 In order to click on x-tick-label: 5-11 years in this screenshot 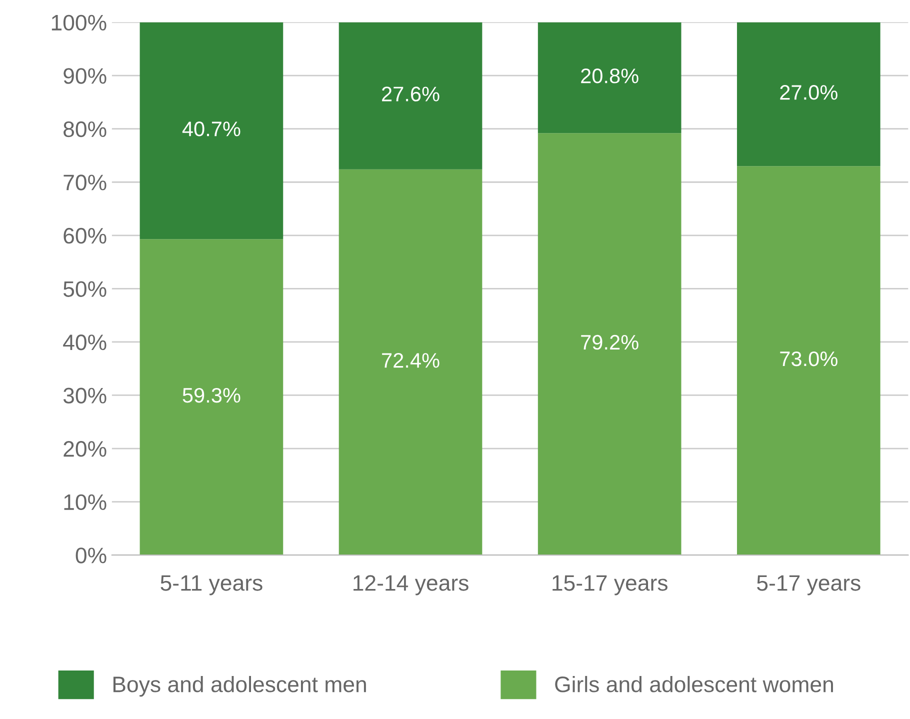, I will do `click(211, 585)`.